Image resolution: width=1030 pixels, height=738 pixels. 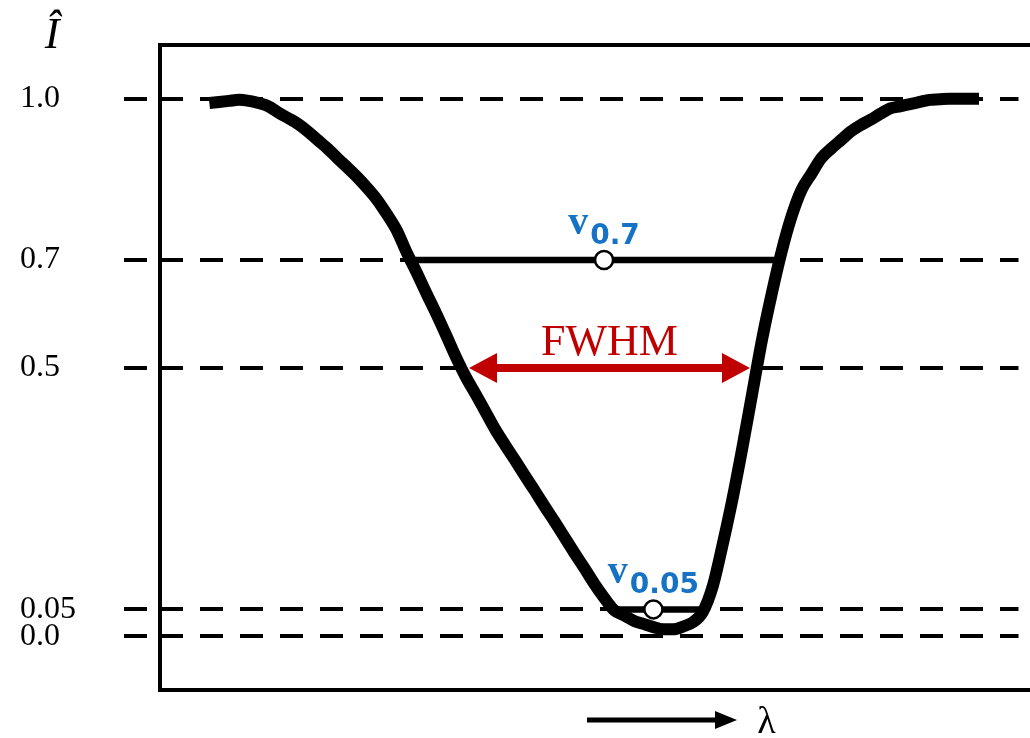 I want to click on x-axis-title: λ, so click(x=766, y=718).